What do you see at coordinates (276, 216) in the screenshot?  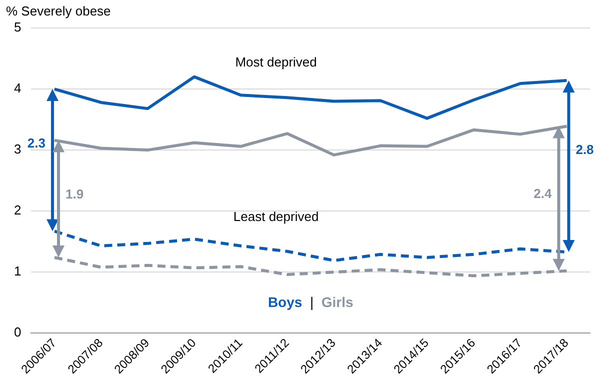 I see `annotation: Least deprived` at bounding box center [276, 216].